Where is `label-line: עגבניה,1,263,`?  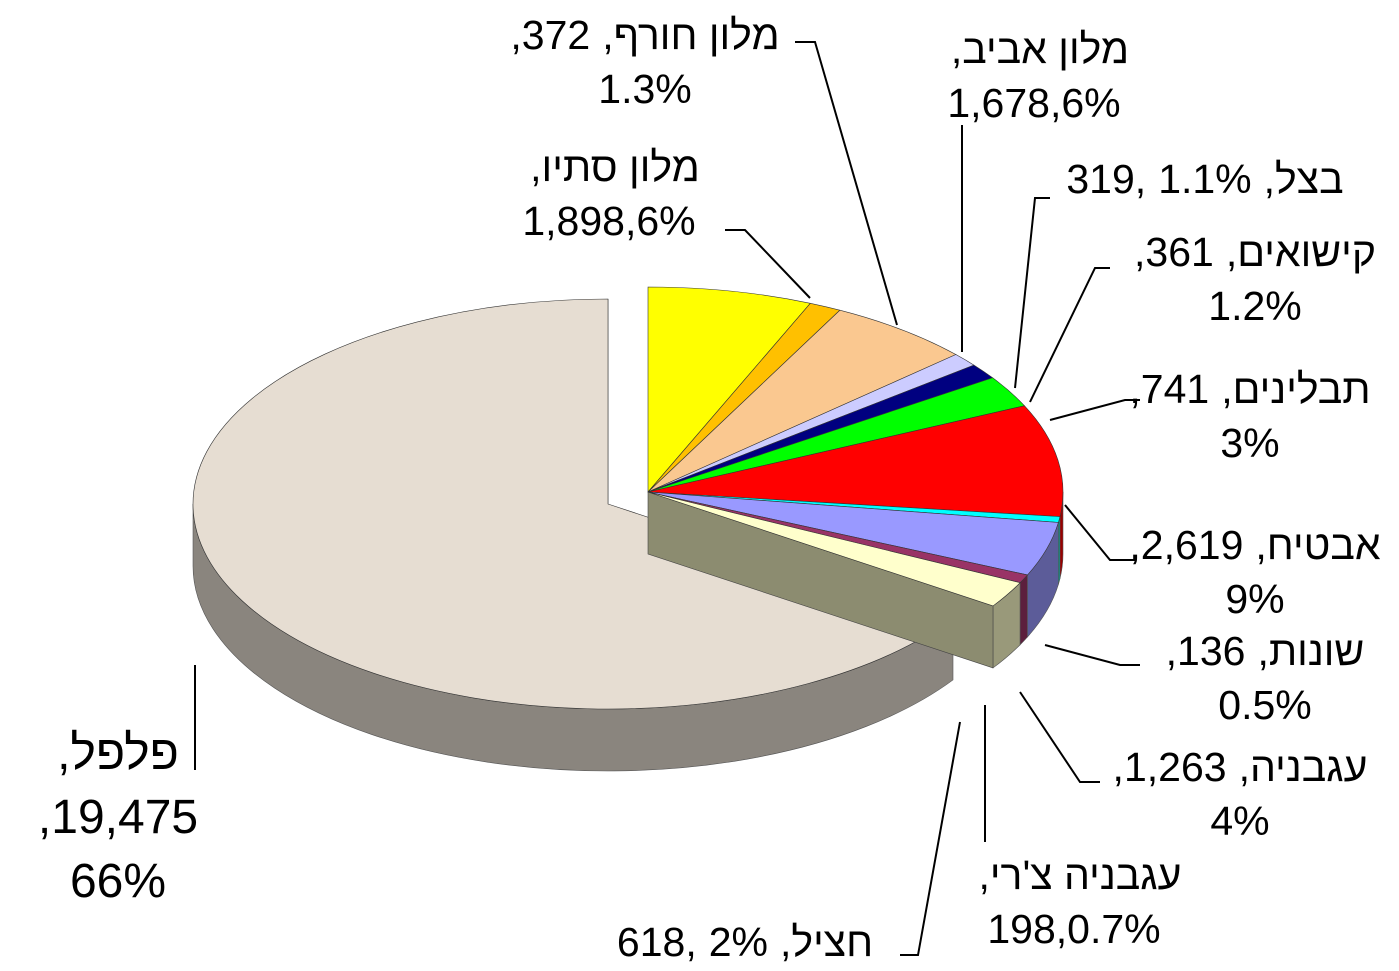
label-line: עגבניה,1,263, is located at coordinates (1240, 767).